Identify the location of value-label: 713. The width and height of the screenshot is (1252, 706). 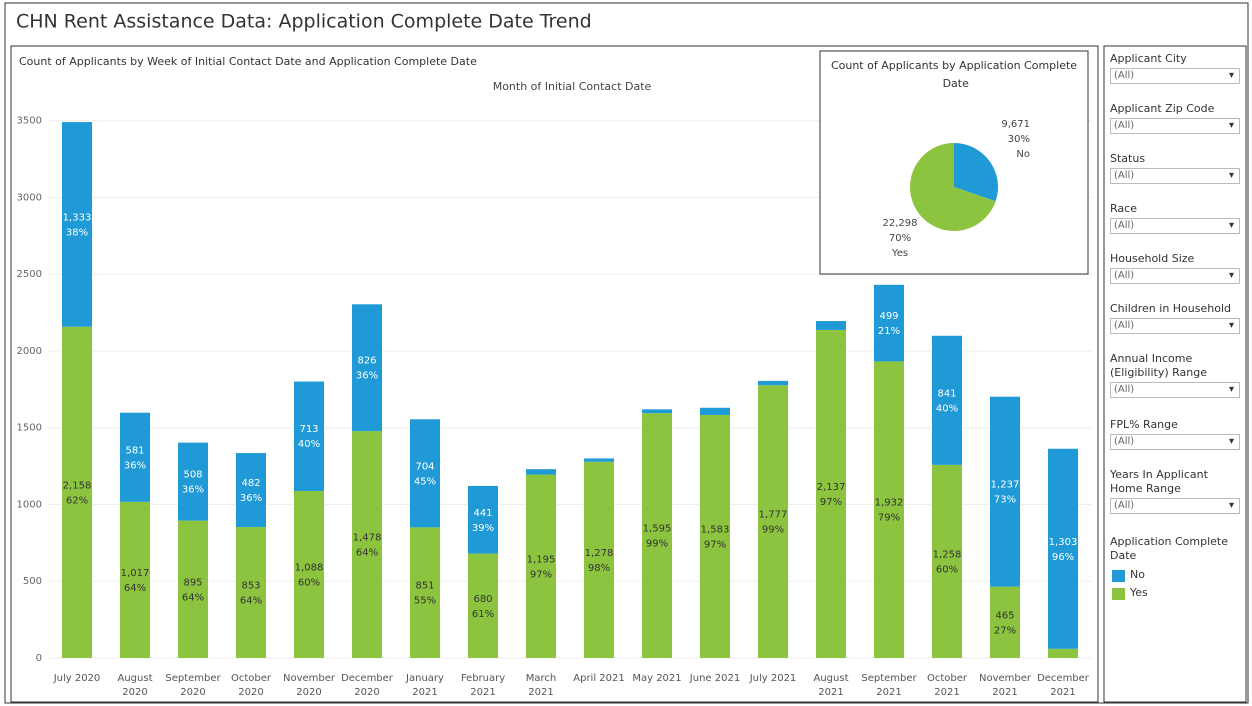
(308, 429).